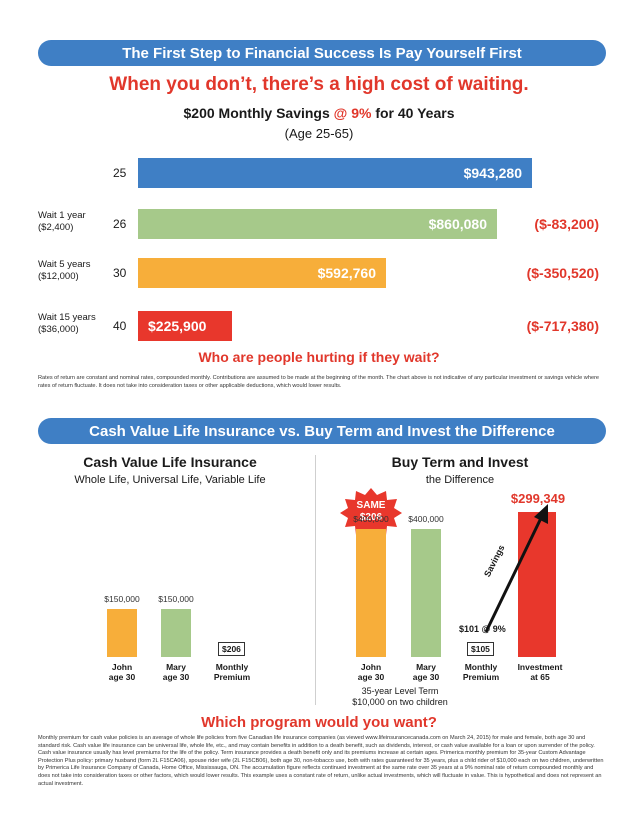  Describe the element at coordinates (562, 326) in the screenshot. I see `loss-label: ($-717,380)` at that location.